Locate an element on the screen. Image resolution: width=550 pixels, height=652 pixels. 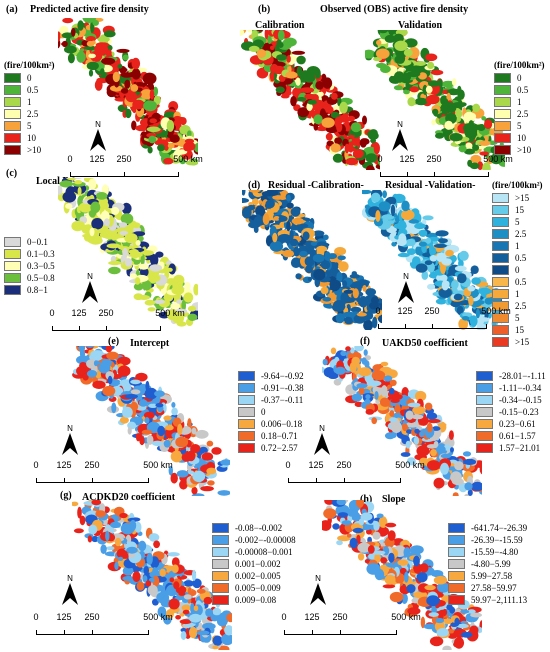
legend-item: 0.5 is located at coordinates (29, 90).